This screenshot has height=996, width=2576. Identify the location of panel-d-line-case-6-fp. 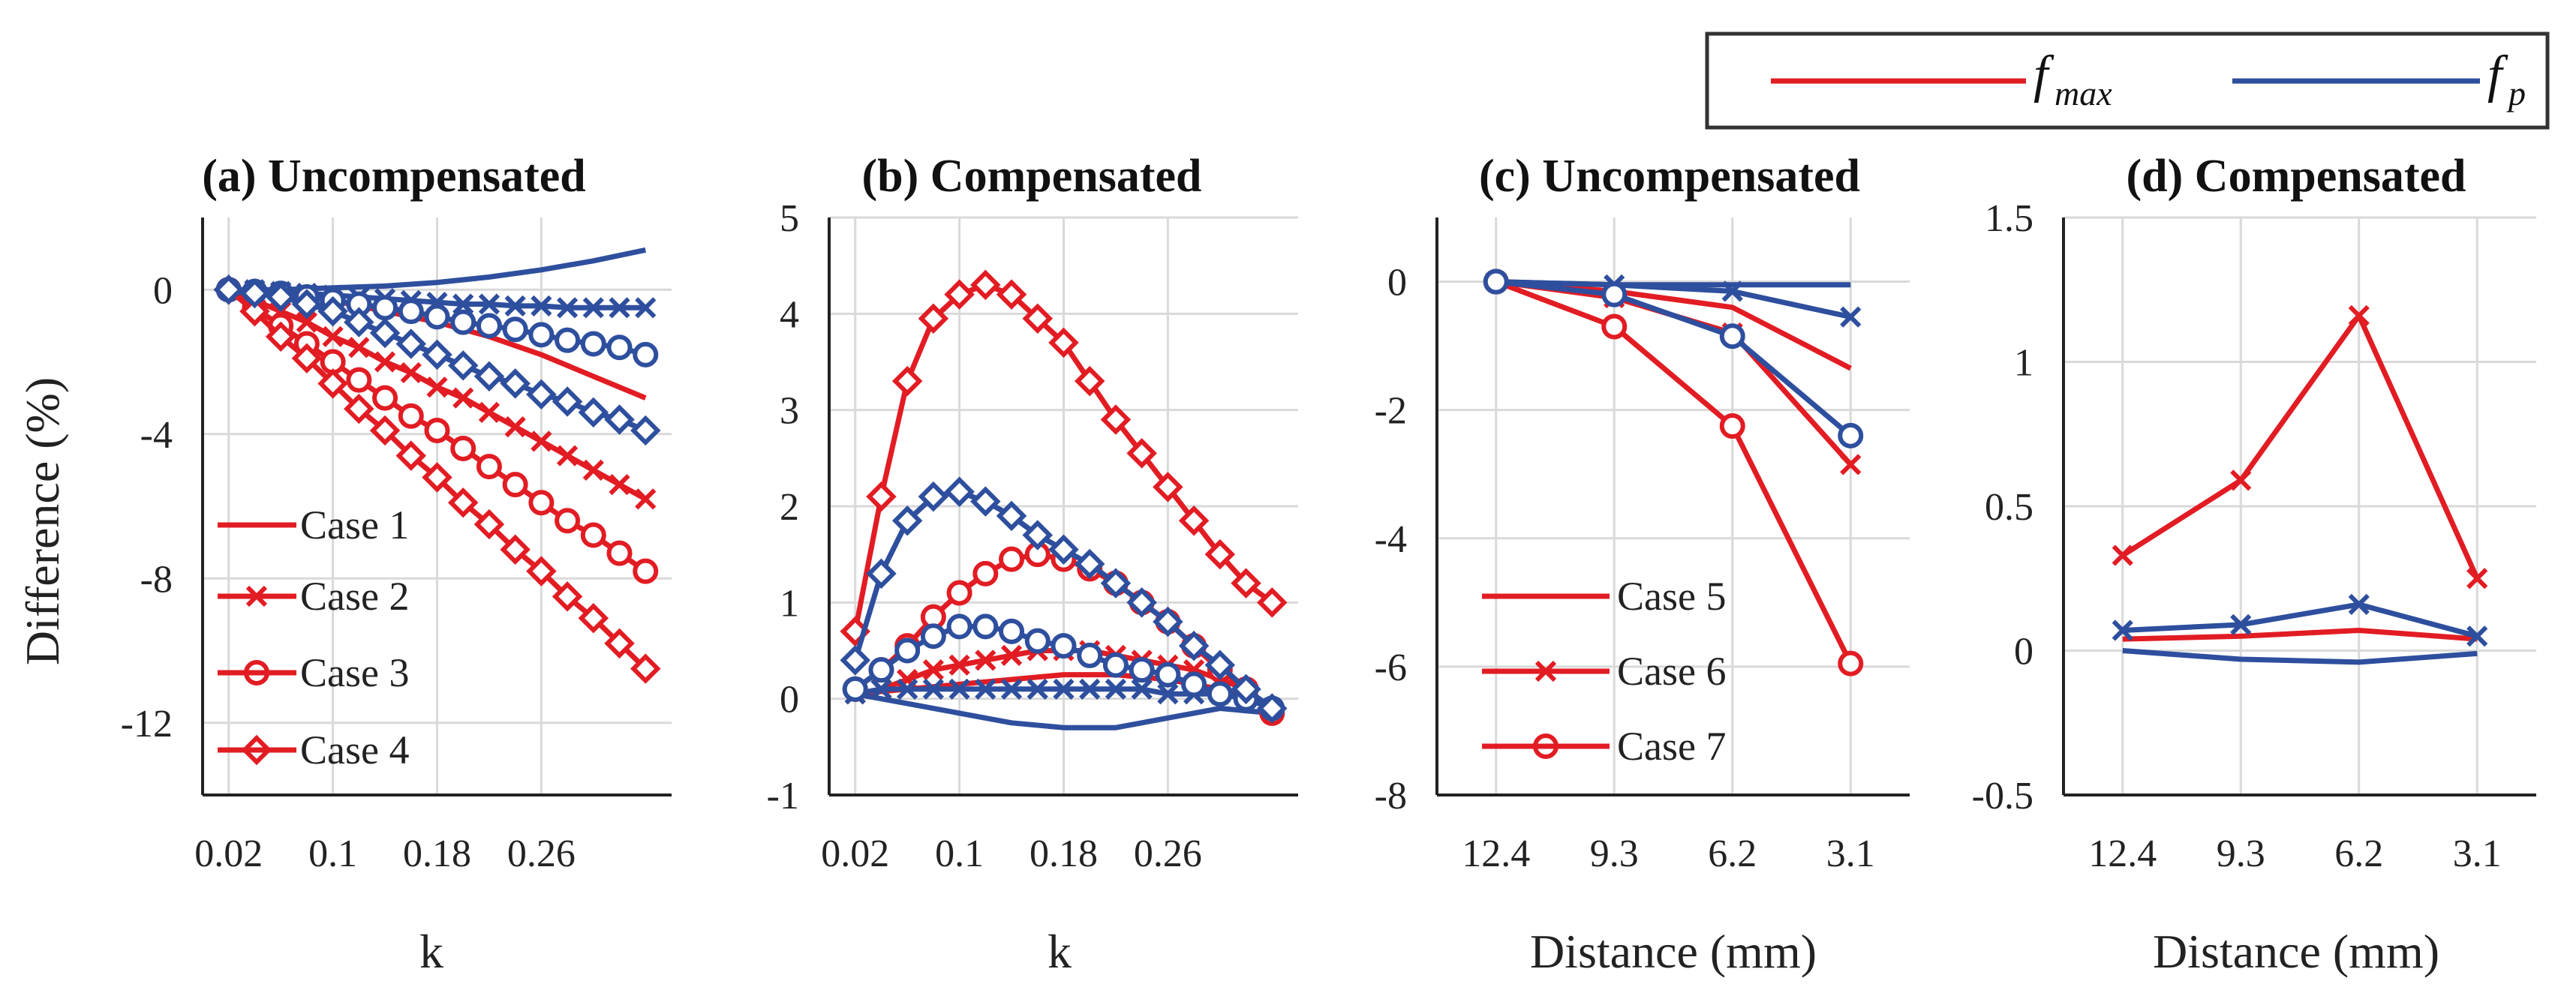
(2300, 620).